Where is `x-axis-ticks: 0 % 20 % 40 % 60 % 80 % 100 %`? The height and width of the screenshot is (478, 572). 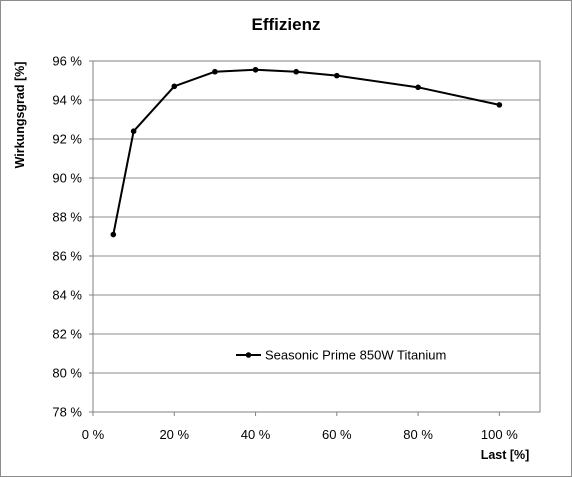
x-axis-ticks: 0 % 20 % 40 % 60 % 80 % 100 % is located at coordinates (300, 427).